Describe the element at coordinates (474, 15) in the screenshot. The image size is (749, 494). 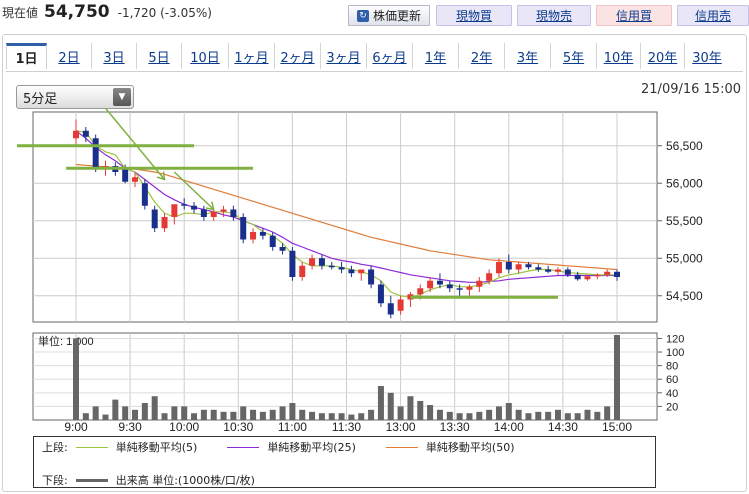
I see `spot-buy-button: 現物買` at that location.